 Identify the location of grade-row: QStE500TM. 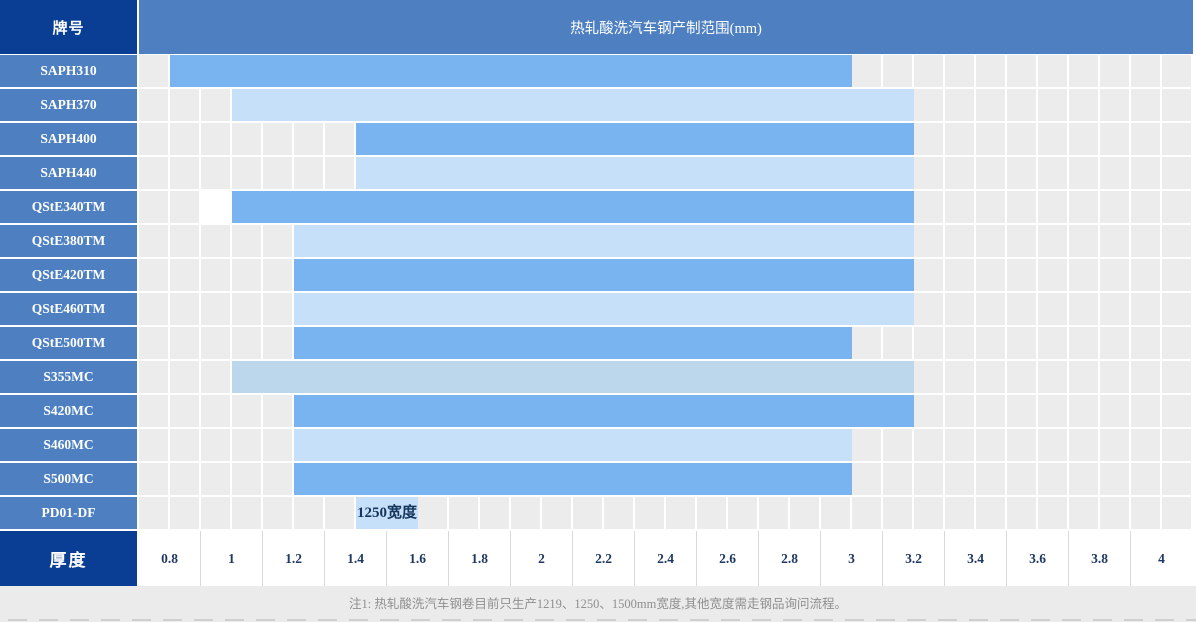
(598, 344).